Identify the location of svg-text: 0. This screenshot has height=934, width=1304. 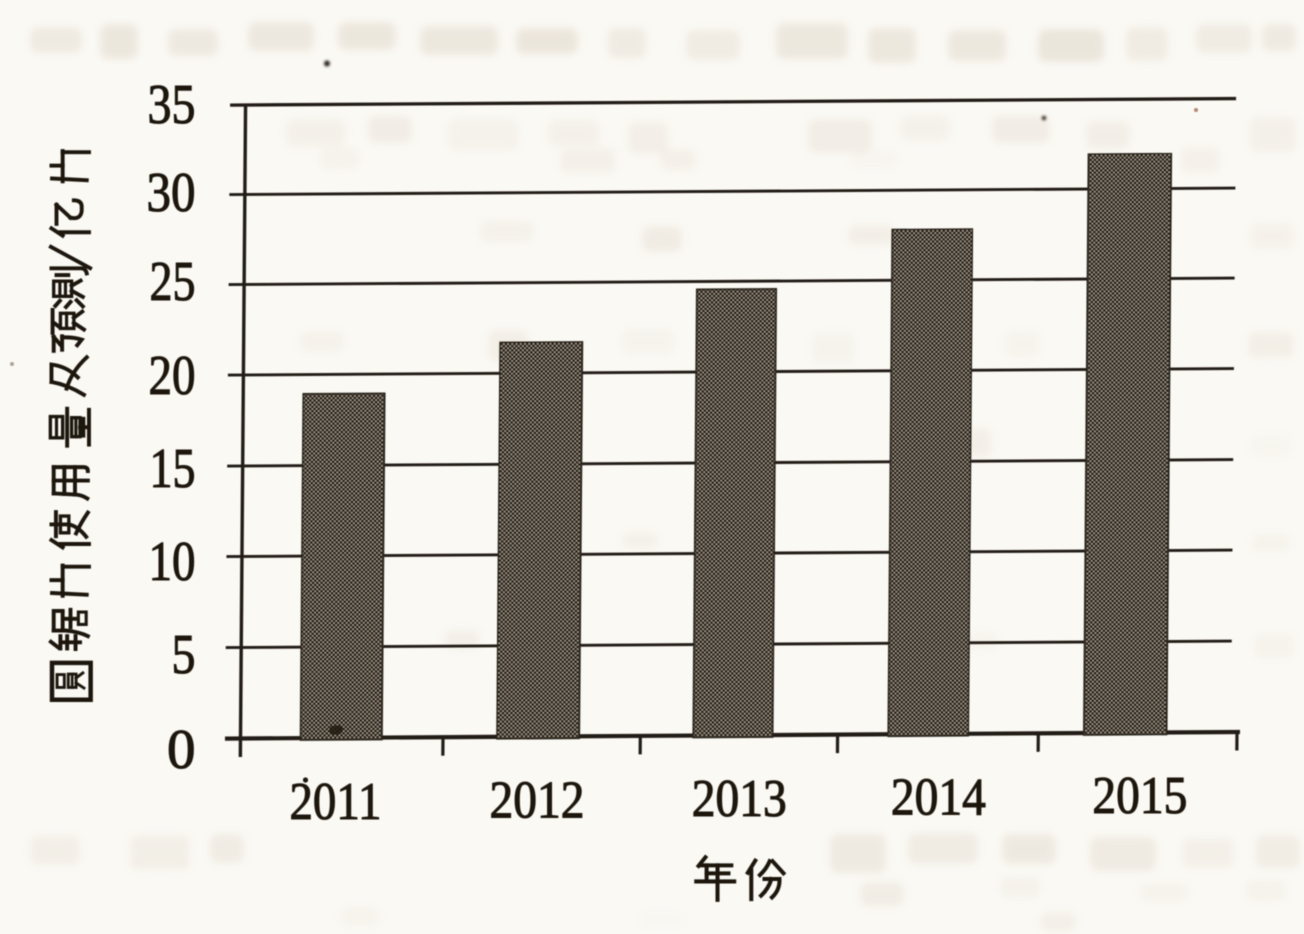
(181, 750).